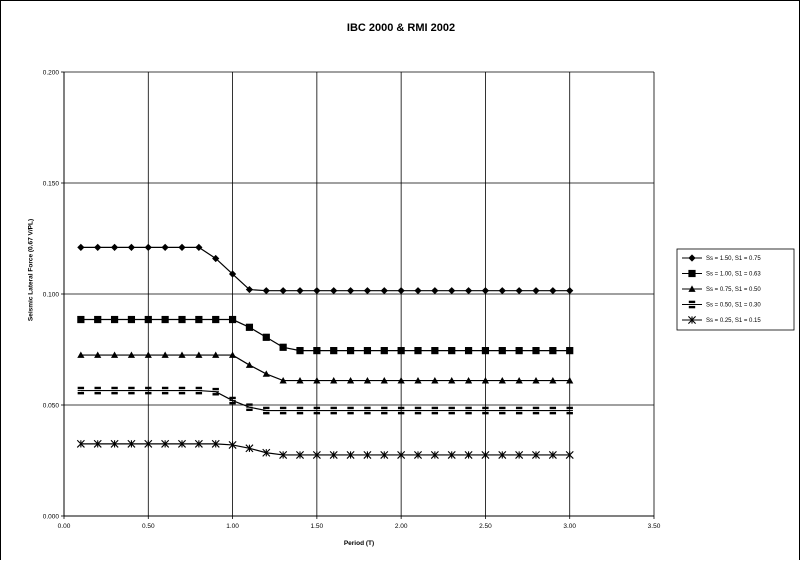 The image size is (802, 562). Describe the element at coordinates (64, 526) in the screenshot. I see `x-tick-label: 0.00` at that location.